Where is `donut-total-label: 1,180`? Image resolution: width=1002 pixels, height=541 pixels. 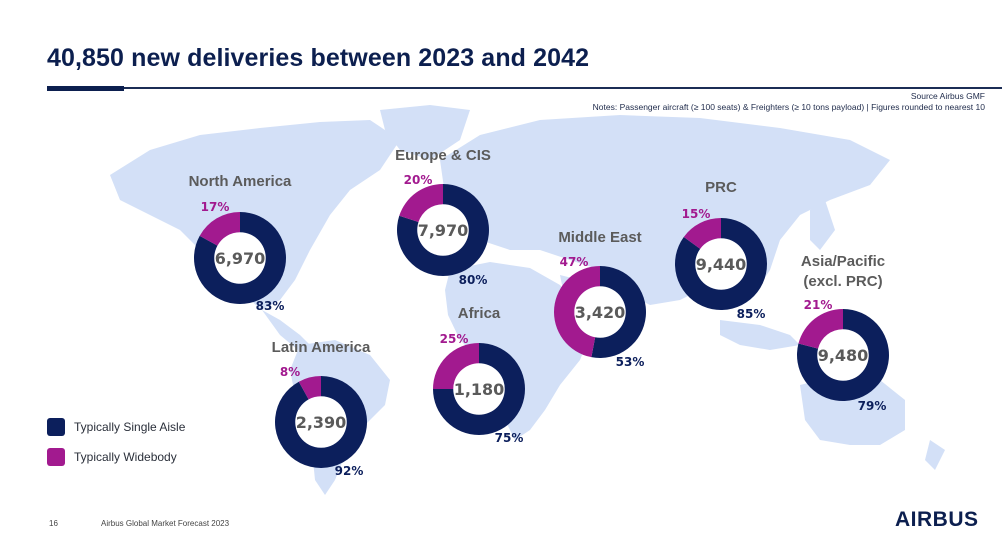
donut-total-label: 1,180 is located at coordinates (479, 389).